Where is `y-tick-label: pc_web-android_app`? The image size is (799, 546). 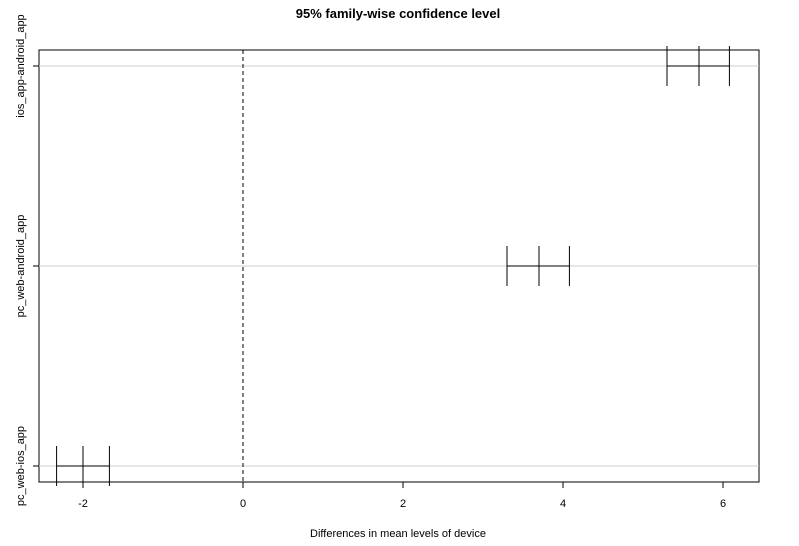 y-tick-label: pc_web-android_app is located at coordinates (21, 266).